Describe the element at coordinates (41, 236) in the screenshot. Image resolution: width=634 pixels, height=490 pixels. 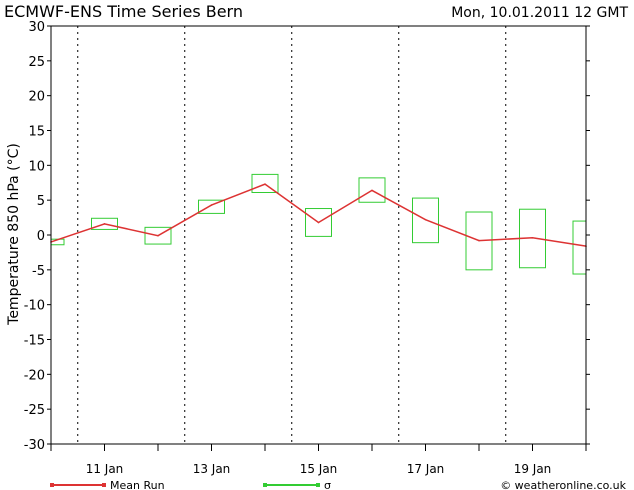
I see `y-tick-label-0: 0` at that location.